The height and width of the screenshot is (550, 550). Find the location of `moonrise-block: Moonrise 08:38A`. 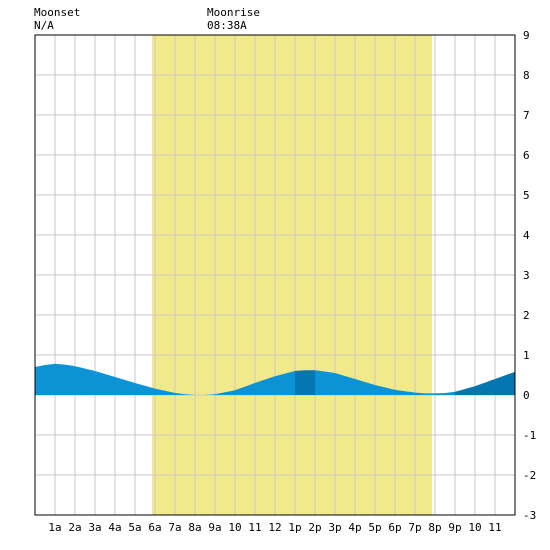

moonrise-block: Moonrise 08:38A is located at coordinates (233, 19).